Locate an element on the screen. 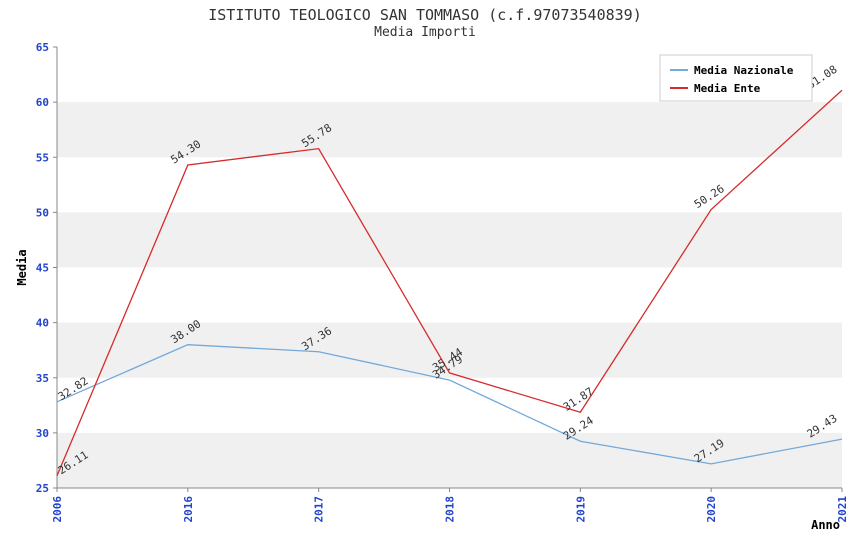 The width and height of the screenshot is (850, 550). x-tick-label: 2006 is located at coordinates (57, 509).